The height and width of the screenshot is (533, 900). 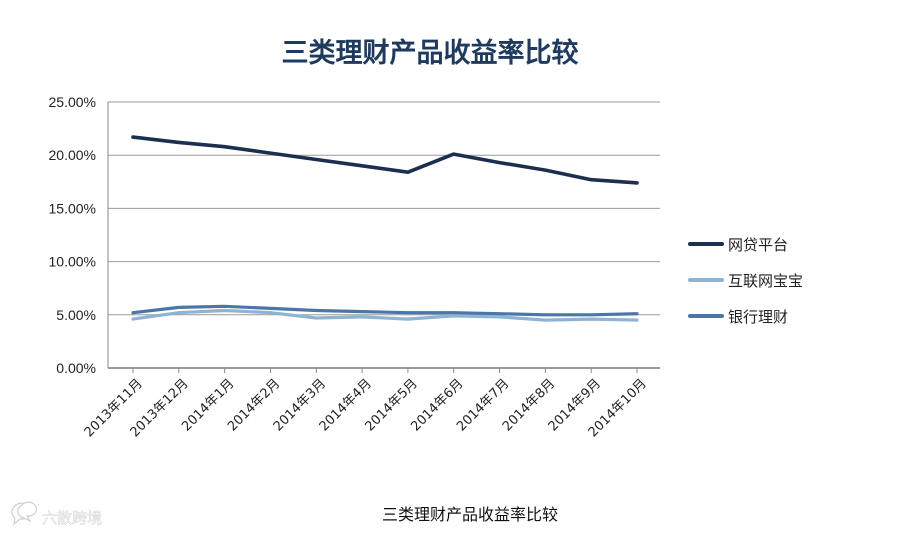 What do you see at coordinates (24, 513) in the screenshot?
I see `speech-bubble-icon` at bounding box center [24, 513].